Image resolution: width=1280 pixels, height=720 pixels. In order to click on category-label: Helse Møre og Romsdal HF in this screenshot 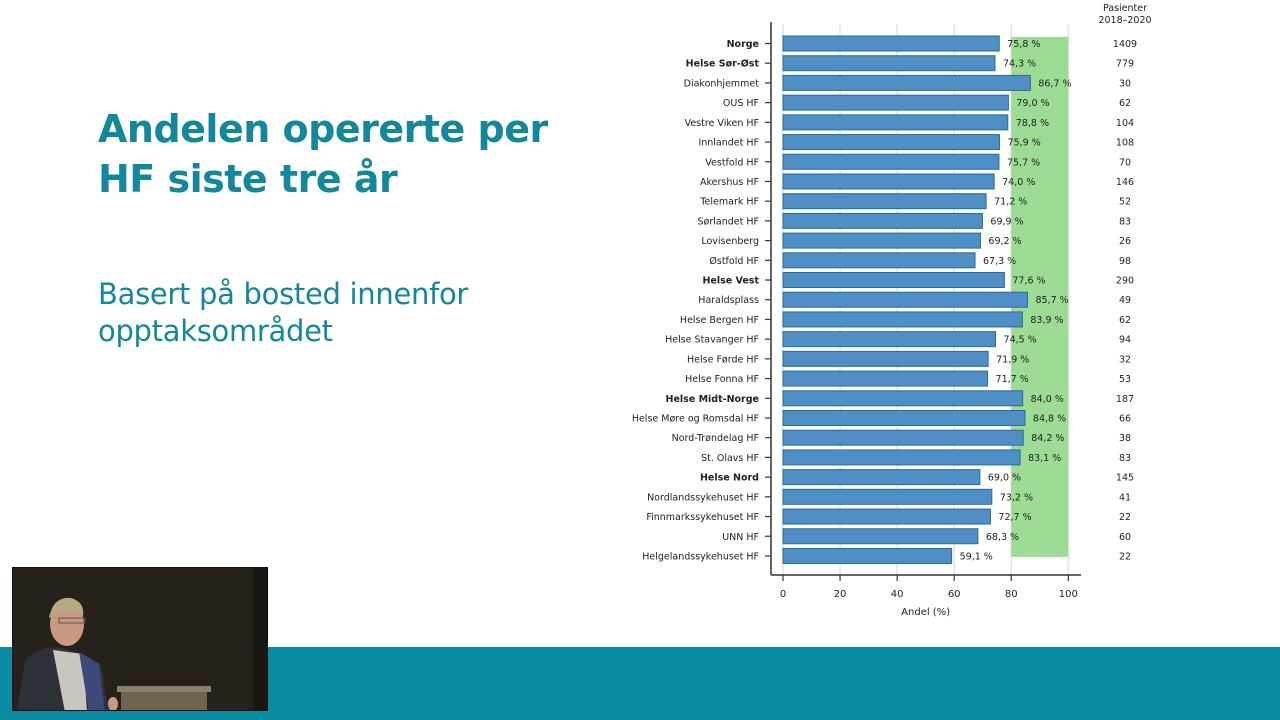, I will do `click(695, 418)`.